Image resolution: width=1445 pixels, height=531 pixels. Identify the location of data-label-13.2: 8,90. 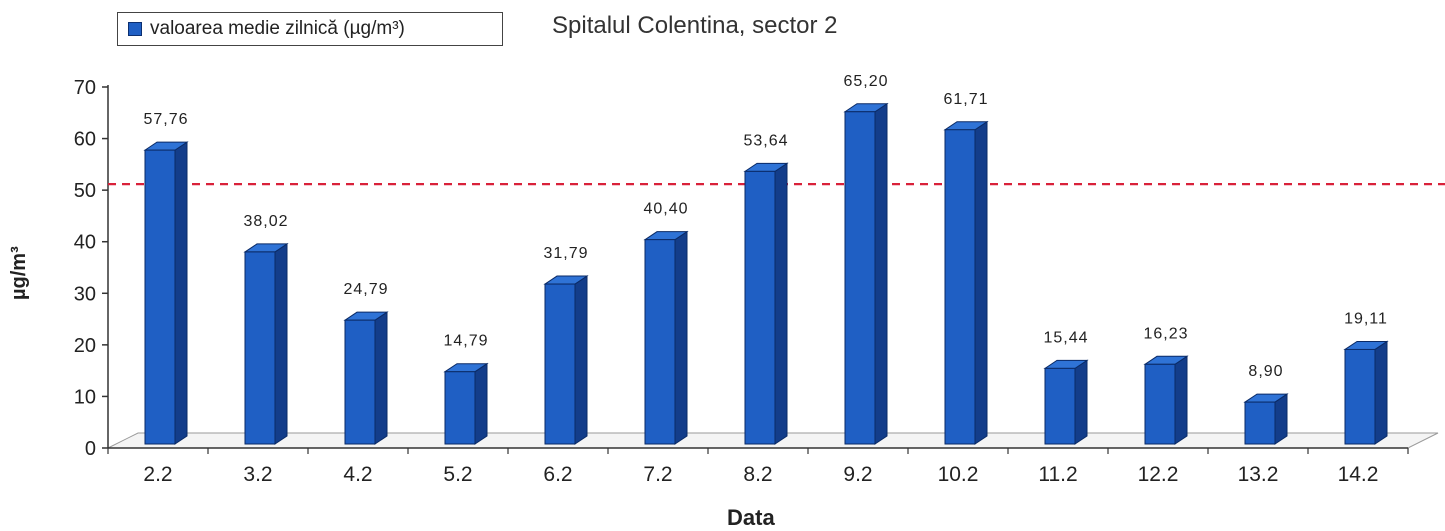
(1265, 371).